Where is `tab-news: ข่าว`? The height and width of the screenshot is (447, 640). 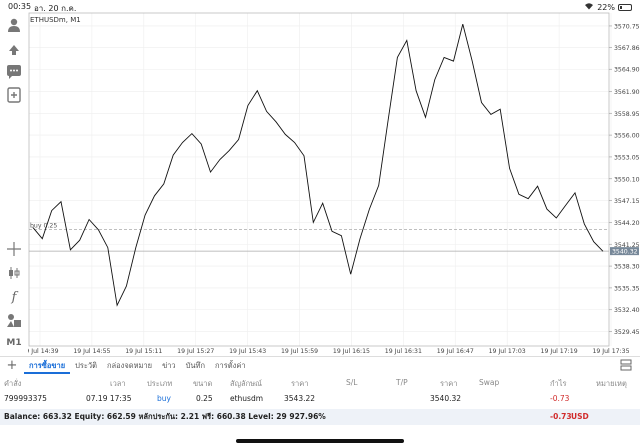
tab-news: ข่าว is located at coordinates (169, 365).